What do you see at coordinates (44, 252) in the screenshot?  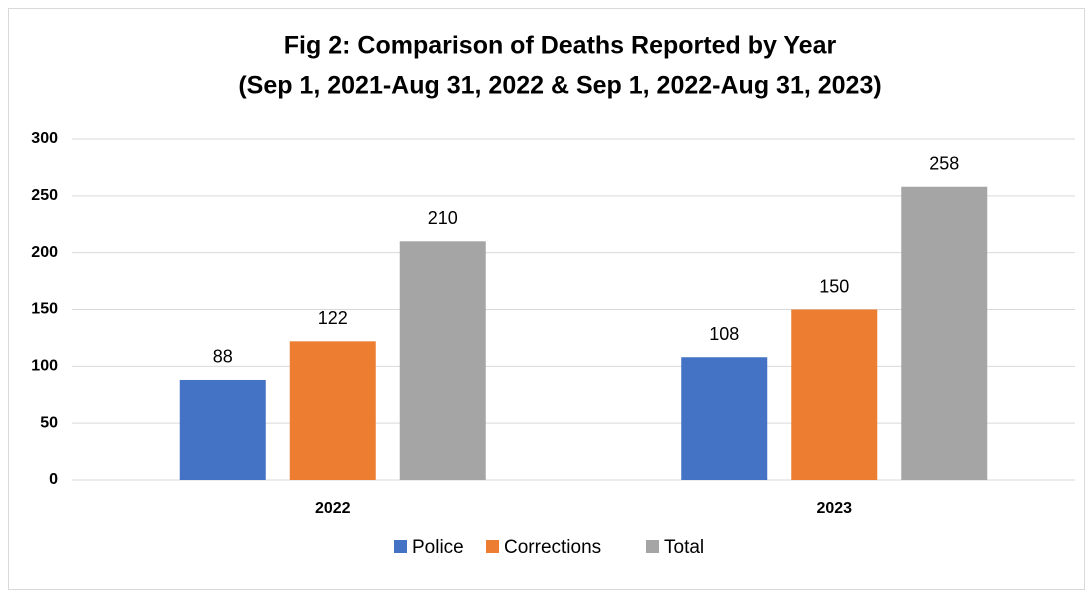 I see `y-tick-label: 200` at bounding box center [44, 252].